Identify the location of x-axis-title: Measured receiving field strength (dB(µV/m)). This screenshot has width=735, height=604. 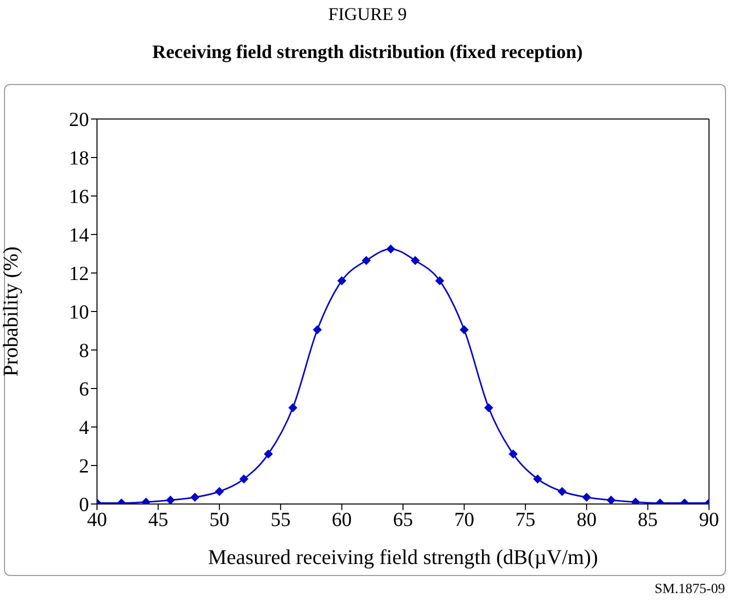
(403, 557).